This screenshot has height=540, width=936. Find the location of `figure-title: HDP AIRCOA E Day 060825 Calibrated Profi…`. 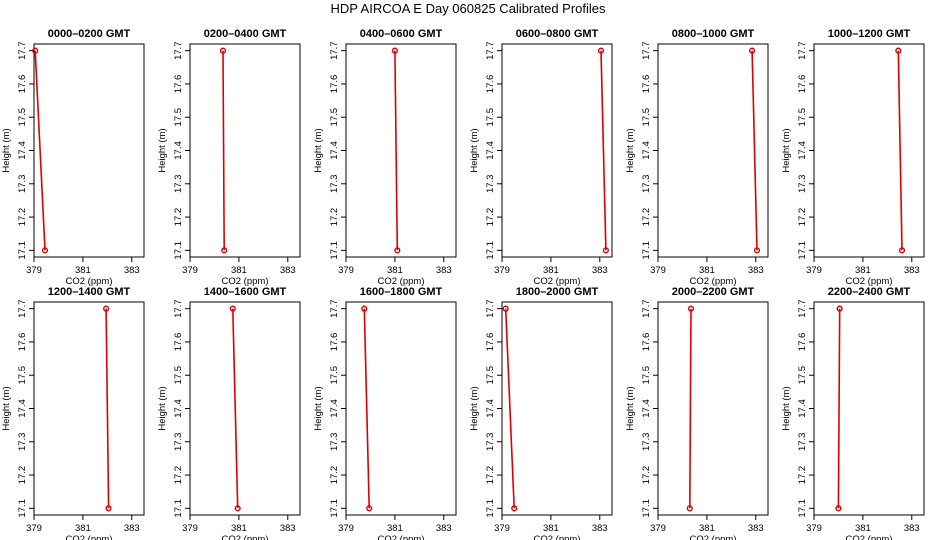

figure-title: HDP AIRCOA E Day 060825 Calibrated Profi… is located at coordinates (468, 8).